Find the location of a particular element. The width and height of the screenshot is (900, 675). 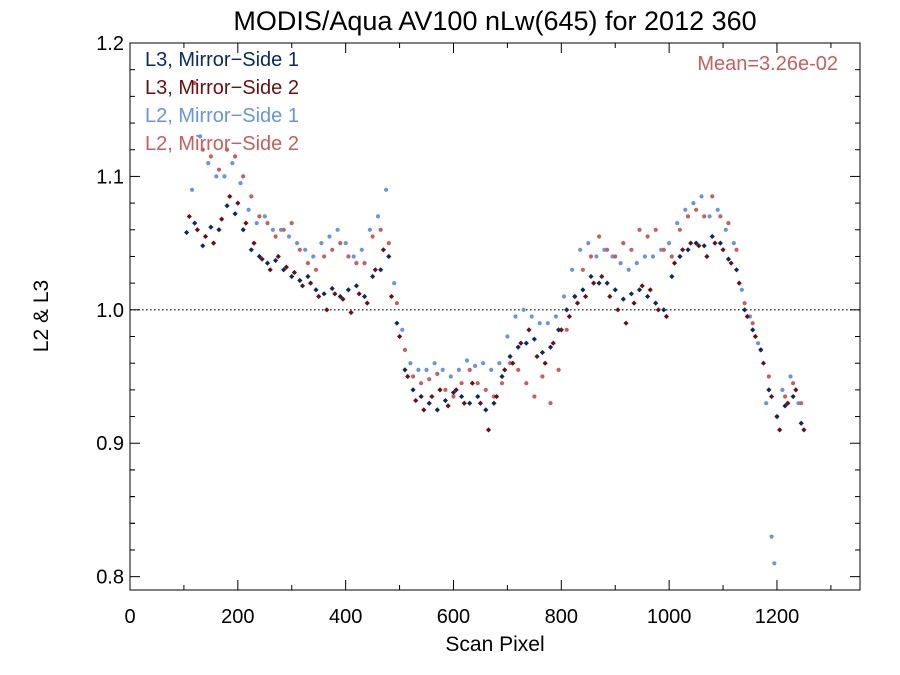

x-tick-label-1: 200 is located at coordinates (237, 617).